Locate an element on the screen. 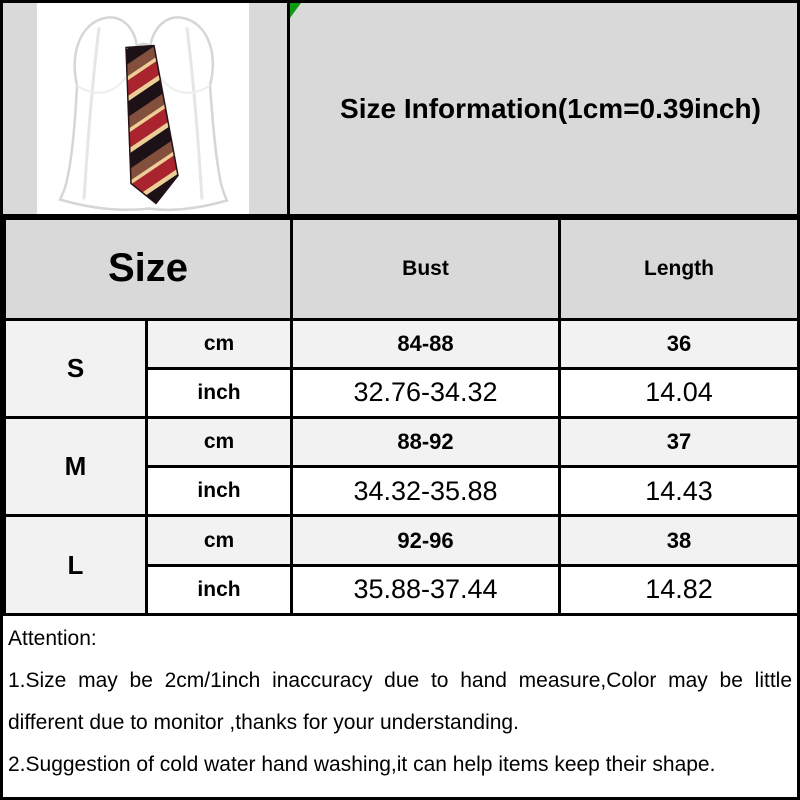  bust-value-cell: 35.88-37.44 is located at coordinates (426, 590).